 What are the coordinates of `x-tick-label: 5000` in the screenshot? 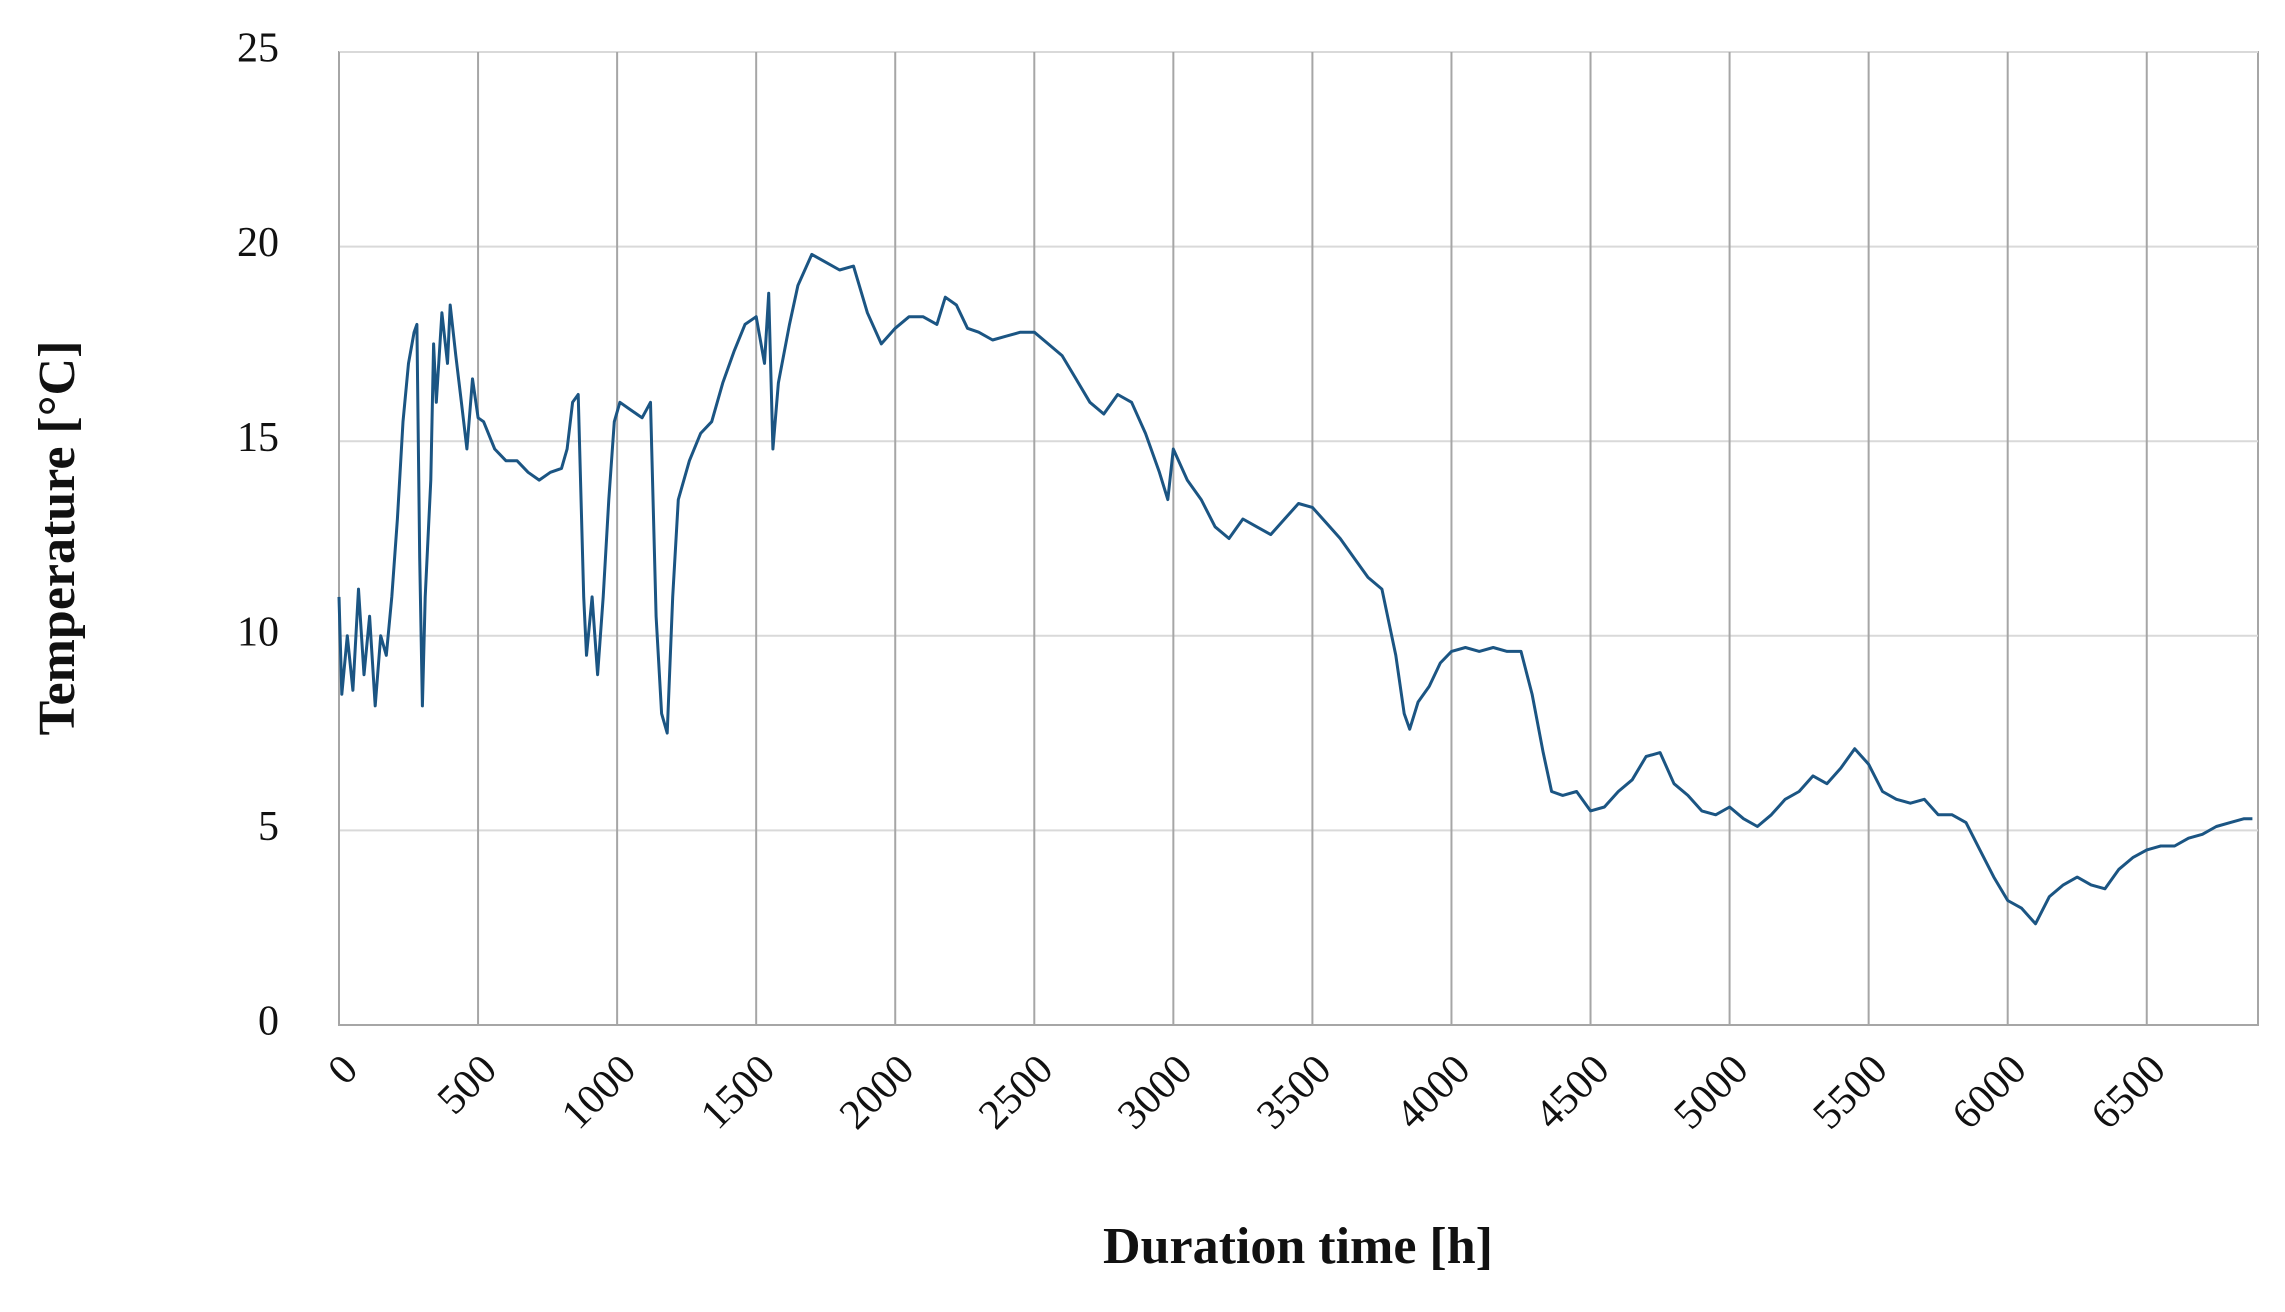 It's located at (1712, 1092).